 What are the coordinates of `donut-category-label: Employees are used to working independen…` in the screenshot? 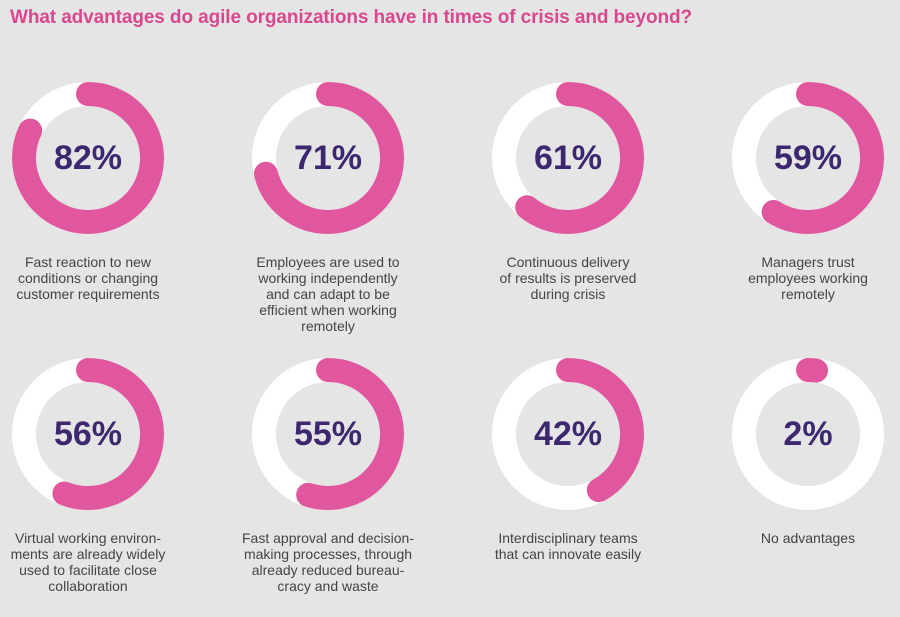 It's located at (328, 294).